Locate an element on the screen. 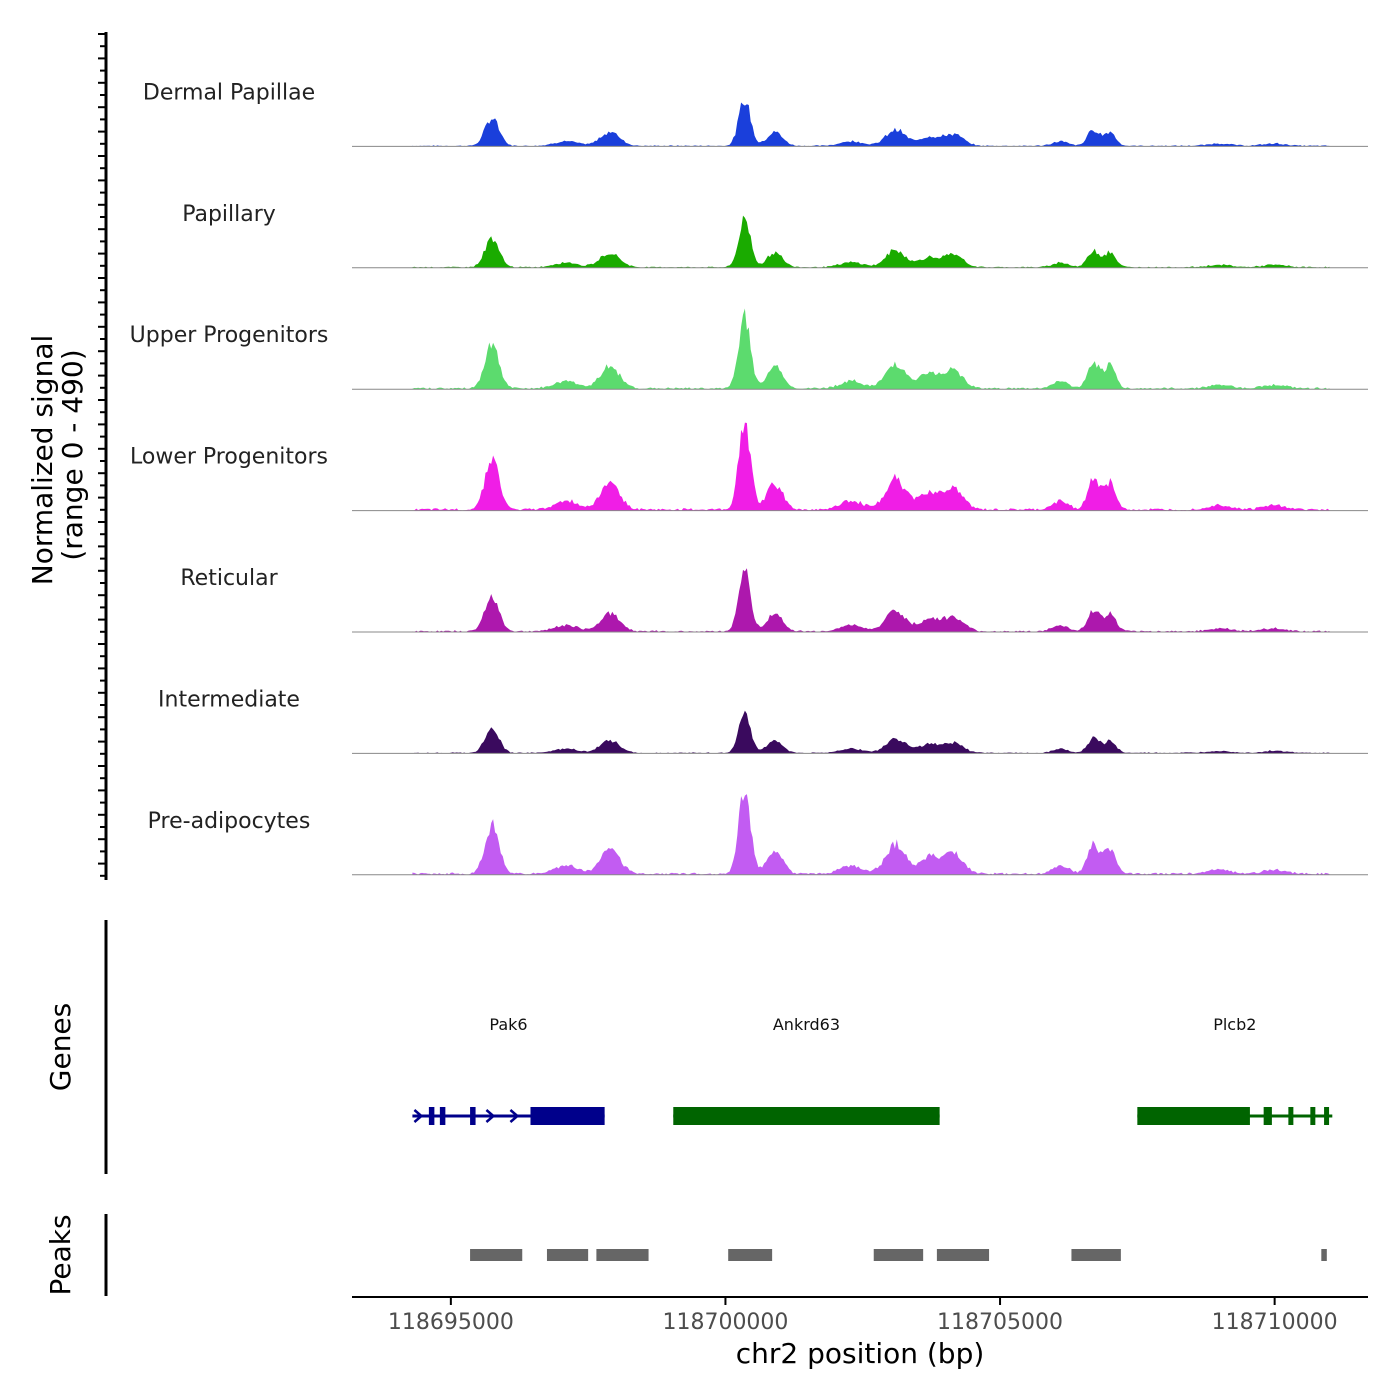  x-tick-label: 118700000 is located at coordinates (725, 1322).